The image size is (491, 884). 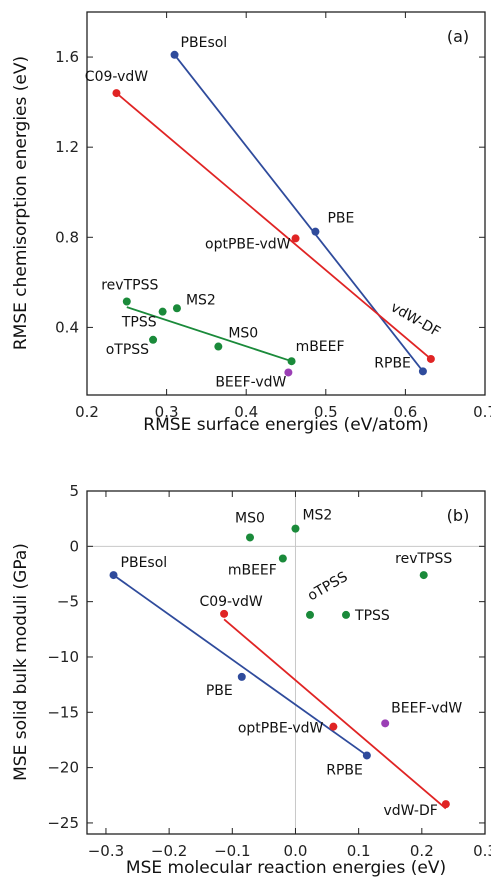 I want to click on x-tick-label: 0.7, so click(x=482, y=412).